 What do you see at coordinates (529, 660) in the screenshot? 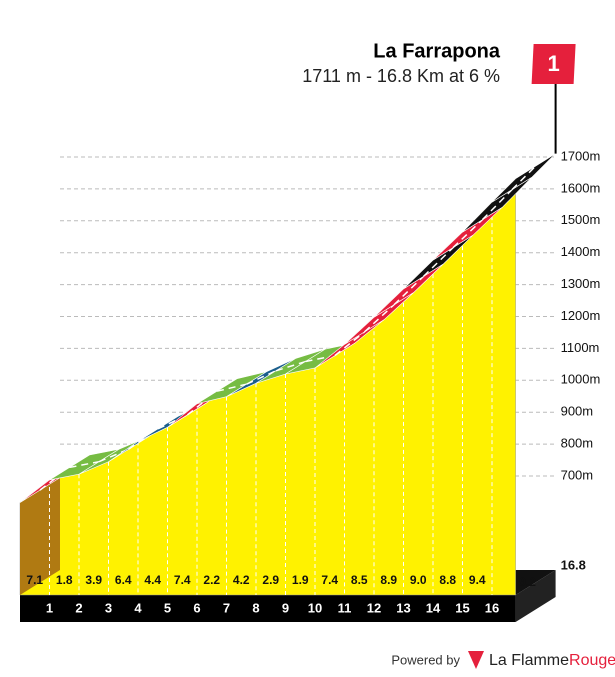
I see `brand-a: La Flamme` at bounding box center [529, 660].